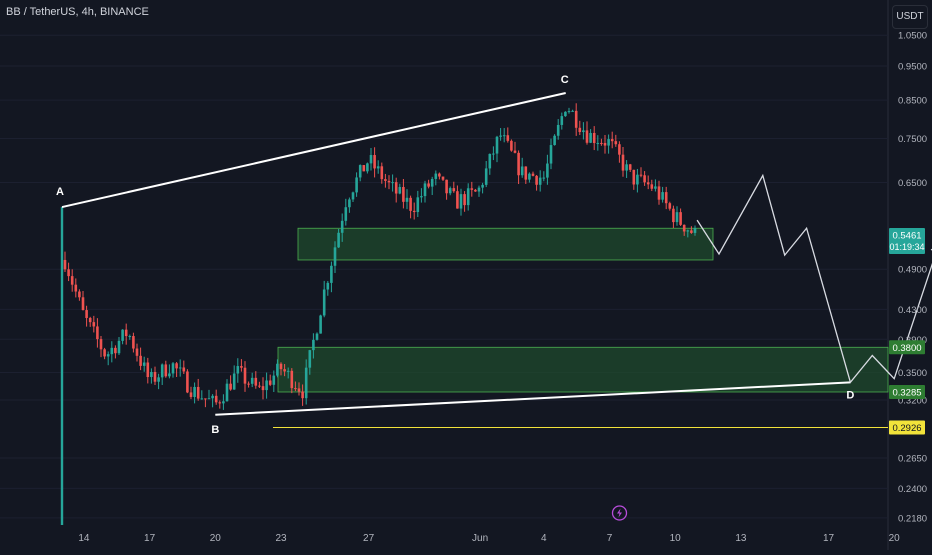 This screenshot has width=932, height=555. I want to click on price-badge, so click(907, 347).